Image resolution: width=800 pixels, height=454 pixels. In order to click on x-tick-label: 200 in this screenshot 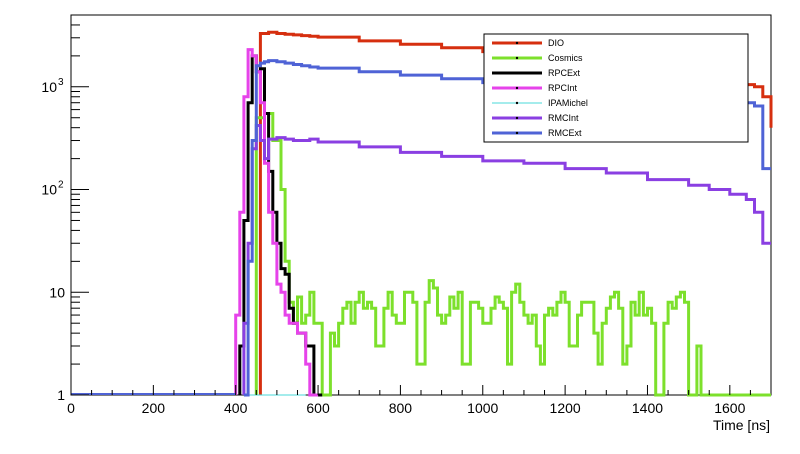, I will do `click(154, 408)`.